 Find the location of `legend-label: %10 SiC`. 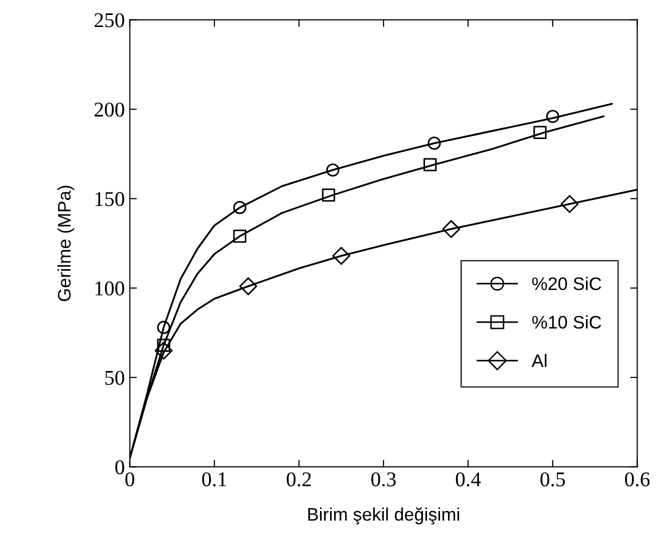

legend-label: %10 SiC is located at coordinates (567, 322).